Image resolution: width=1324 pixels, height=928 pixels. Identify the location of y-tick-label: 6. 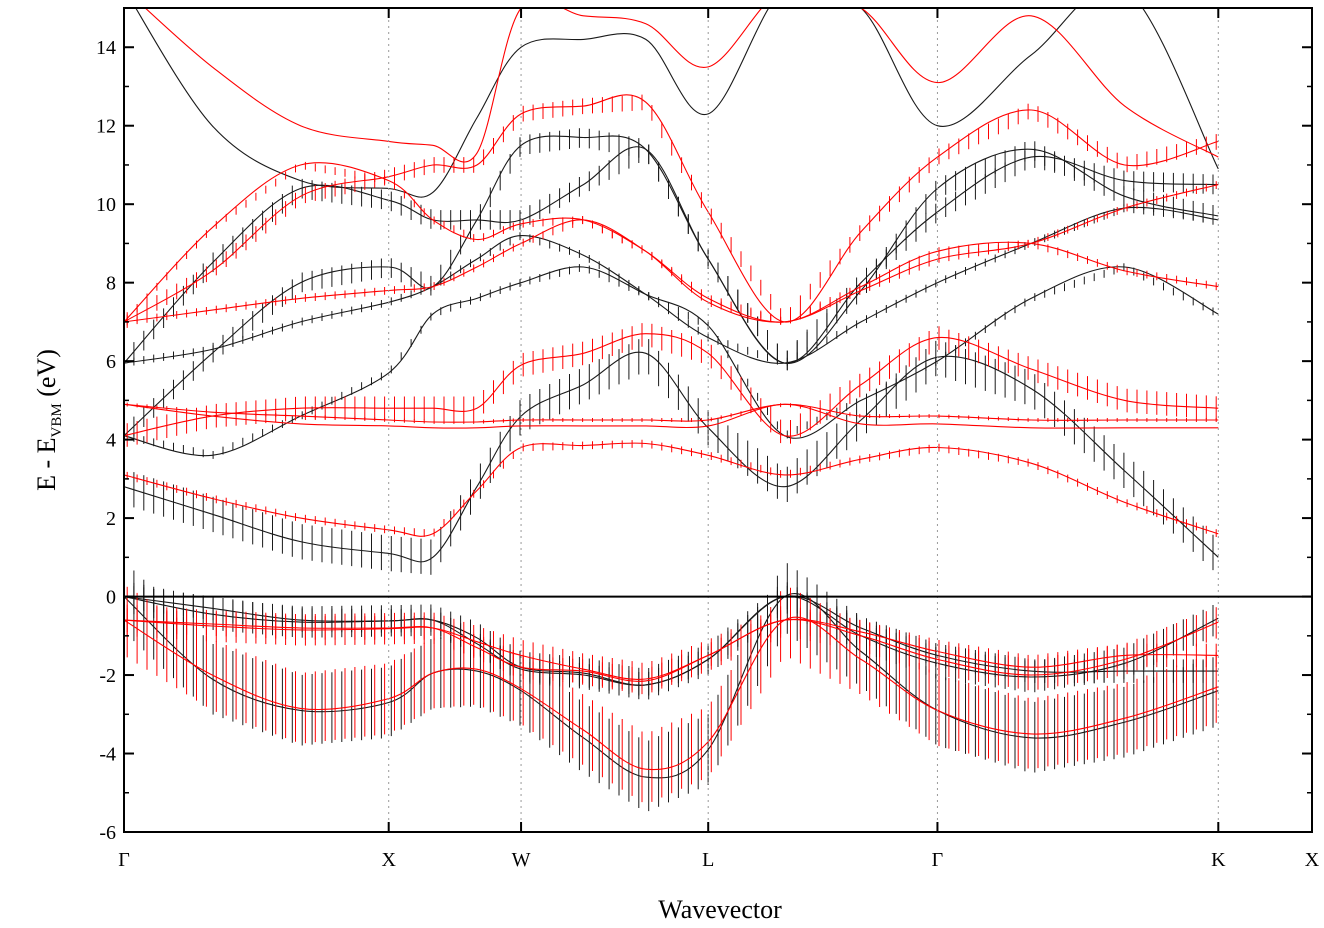
(111, 362).